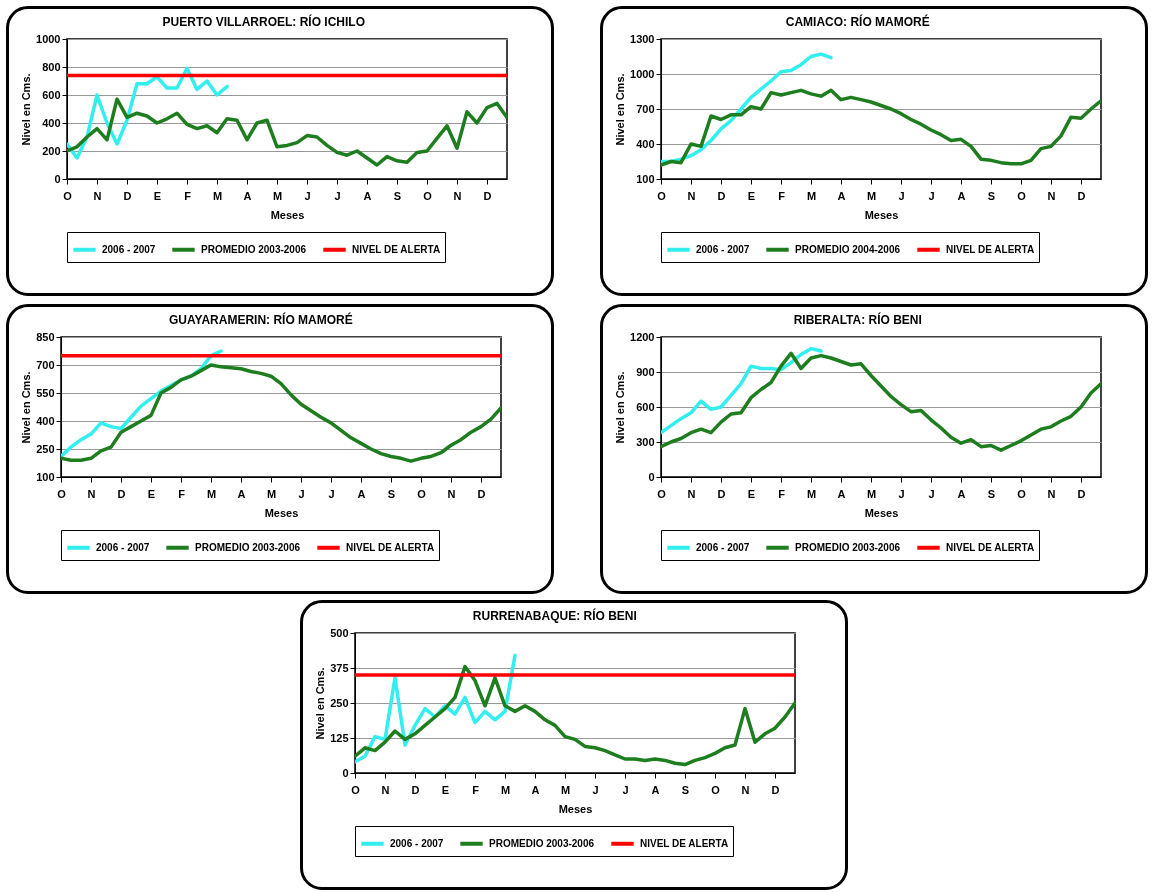  I want to click on chart-title: RURRENABAQUE: RÍO BENI, so click(554, 615).